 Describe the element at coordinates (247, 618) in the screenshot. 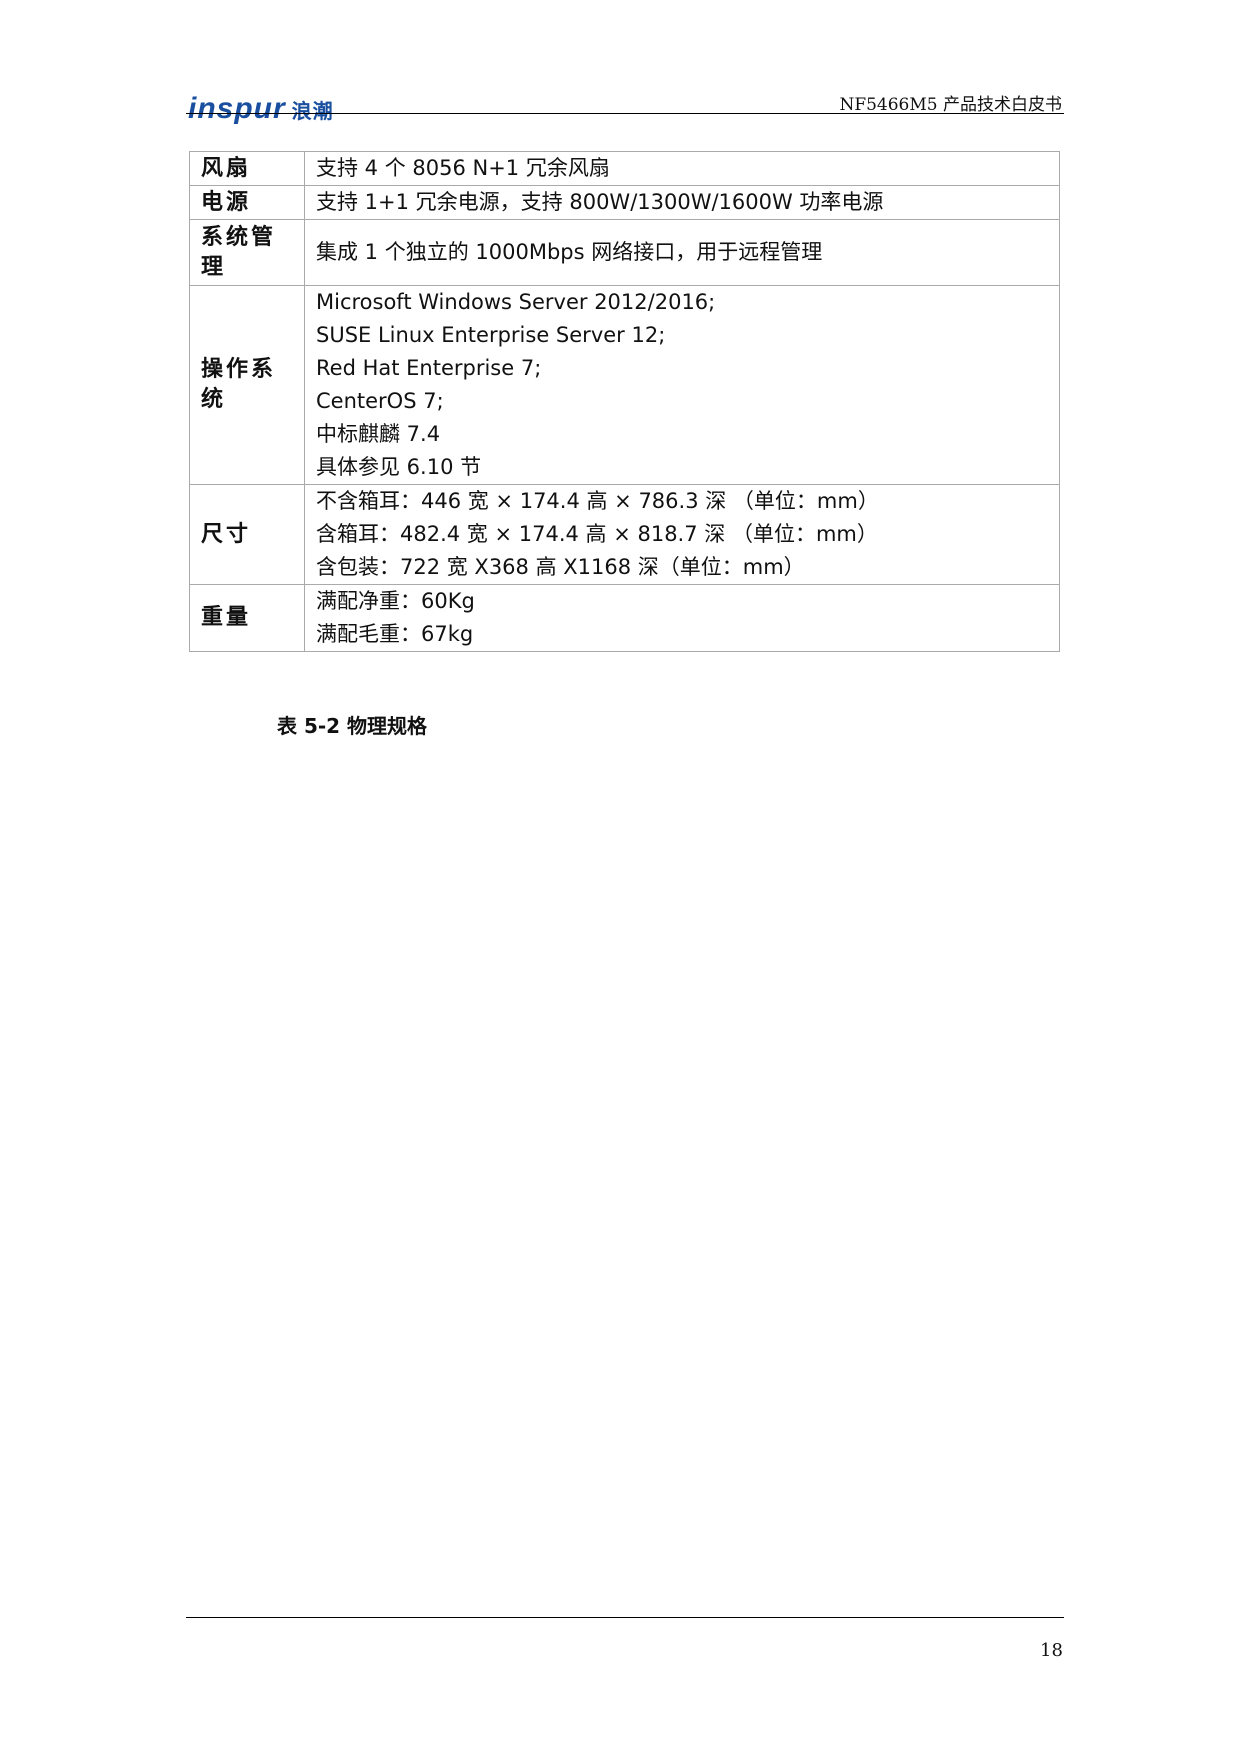

I see `row-key: 重量` at that location.